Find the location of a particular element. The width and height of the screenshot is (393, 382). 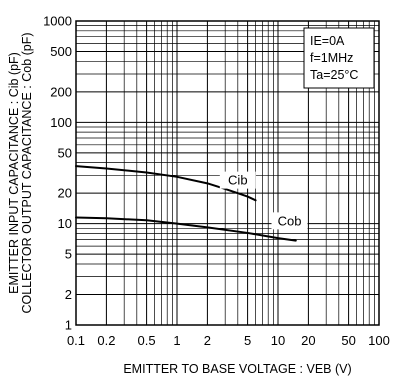

x-tick-label: 50 is located at coordinates (348, 340).